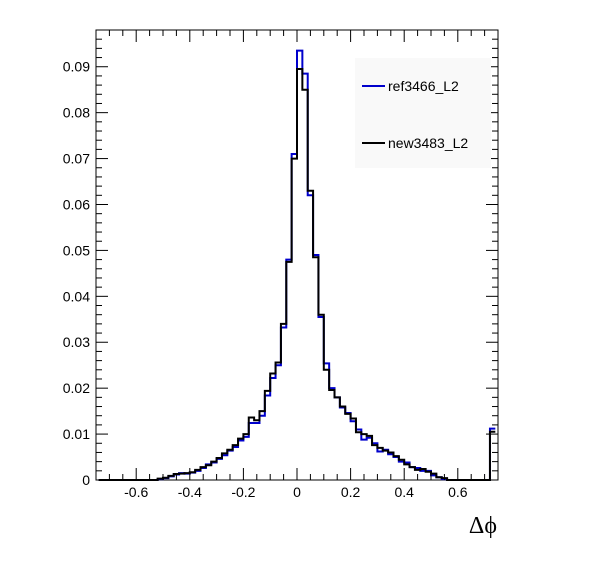 This screenshot has width=596, height=572. I want to click on x-tick-label: 0.4, so click(404, 492).